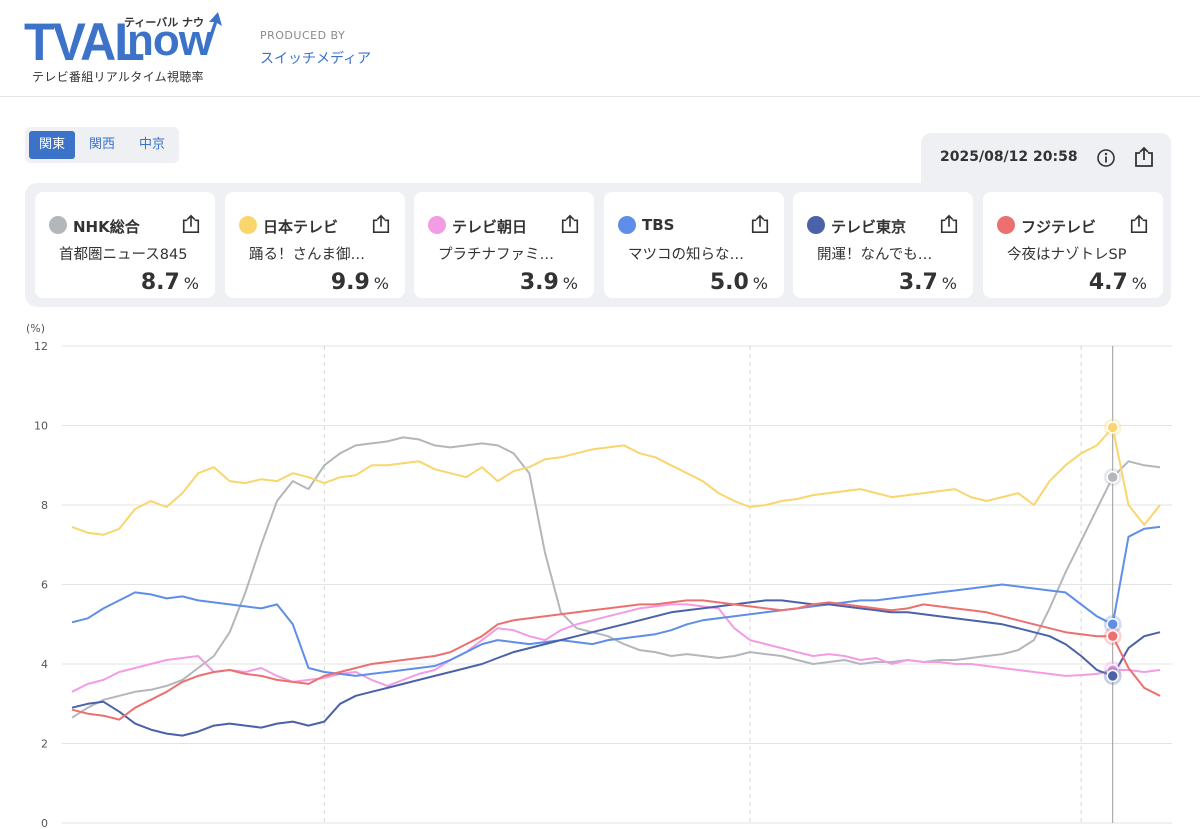 This screenshot has width=1200, height=829. Describe the element at coordinates (315, 245) in the screenshot. I see `channel-card-ntv: 日本テレビ 踊る！さんま御… 9.9%` at that location.